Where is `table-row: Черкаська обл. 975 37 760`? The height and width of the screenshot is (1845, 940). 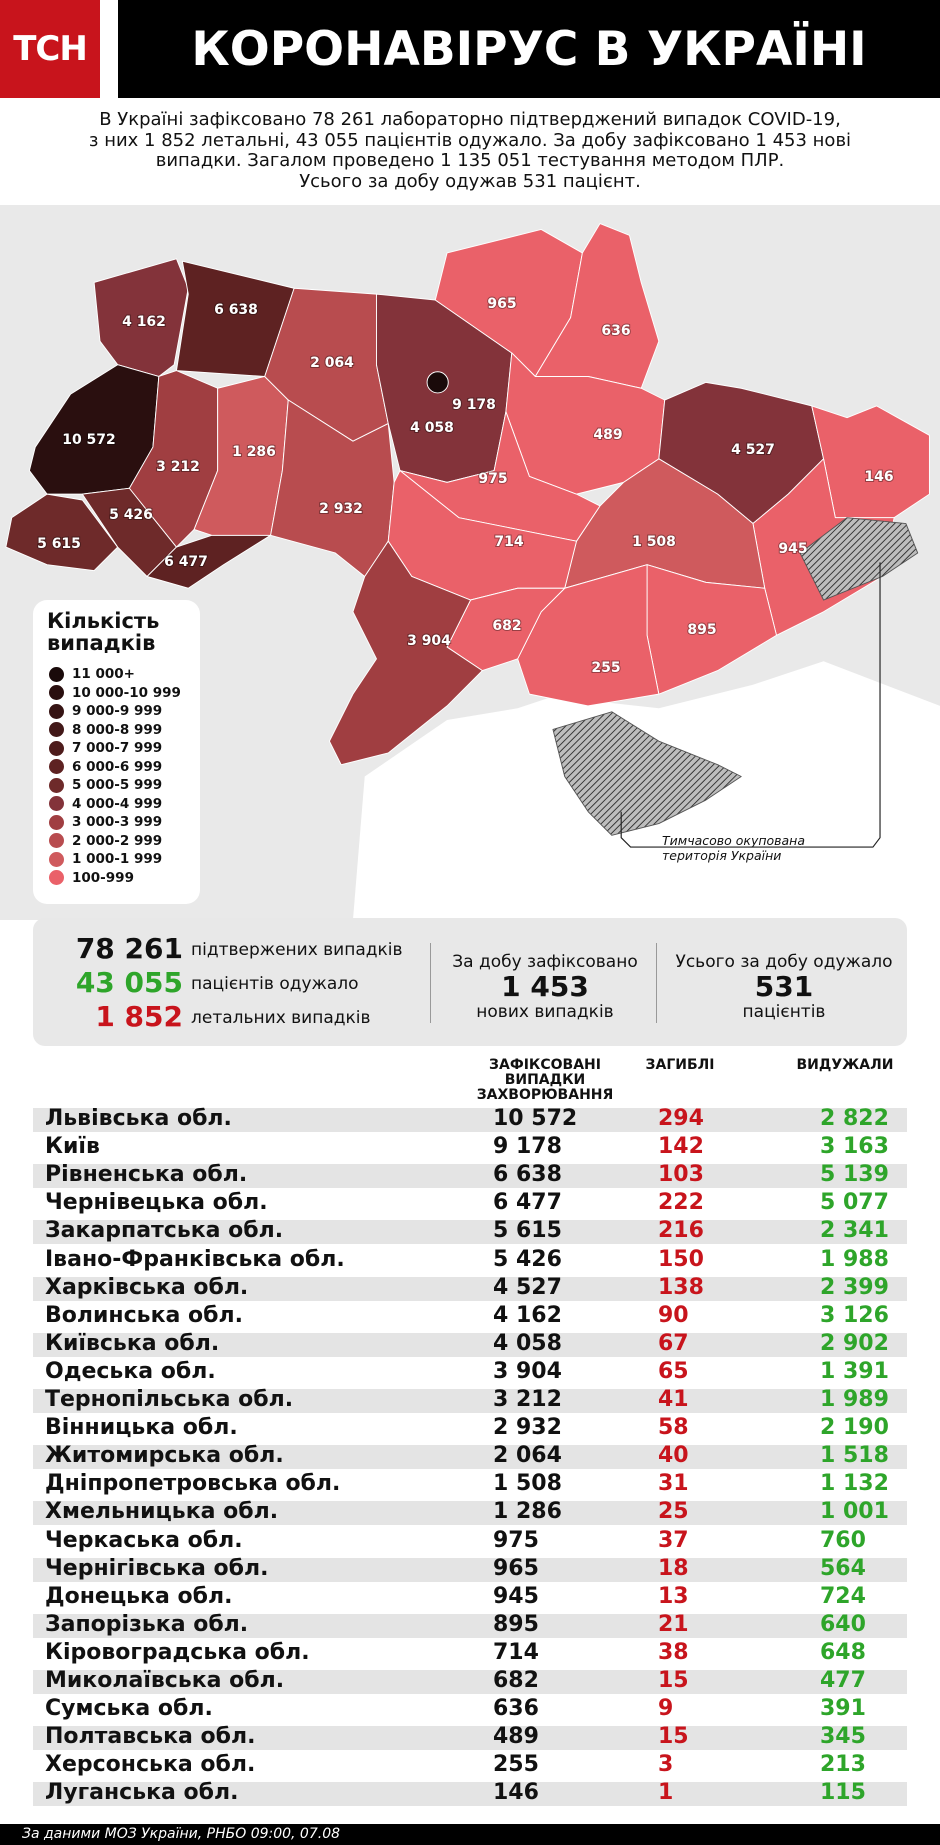 table-row: Черкаська обл. 975 37 760 is located at coordinates (470, 1540).